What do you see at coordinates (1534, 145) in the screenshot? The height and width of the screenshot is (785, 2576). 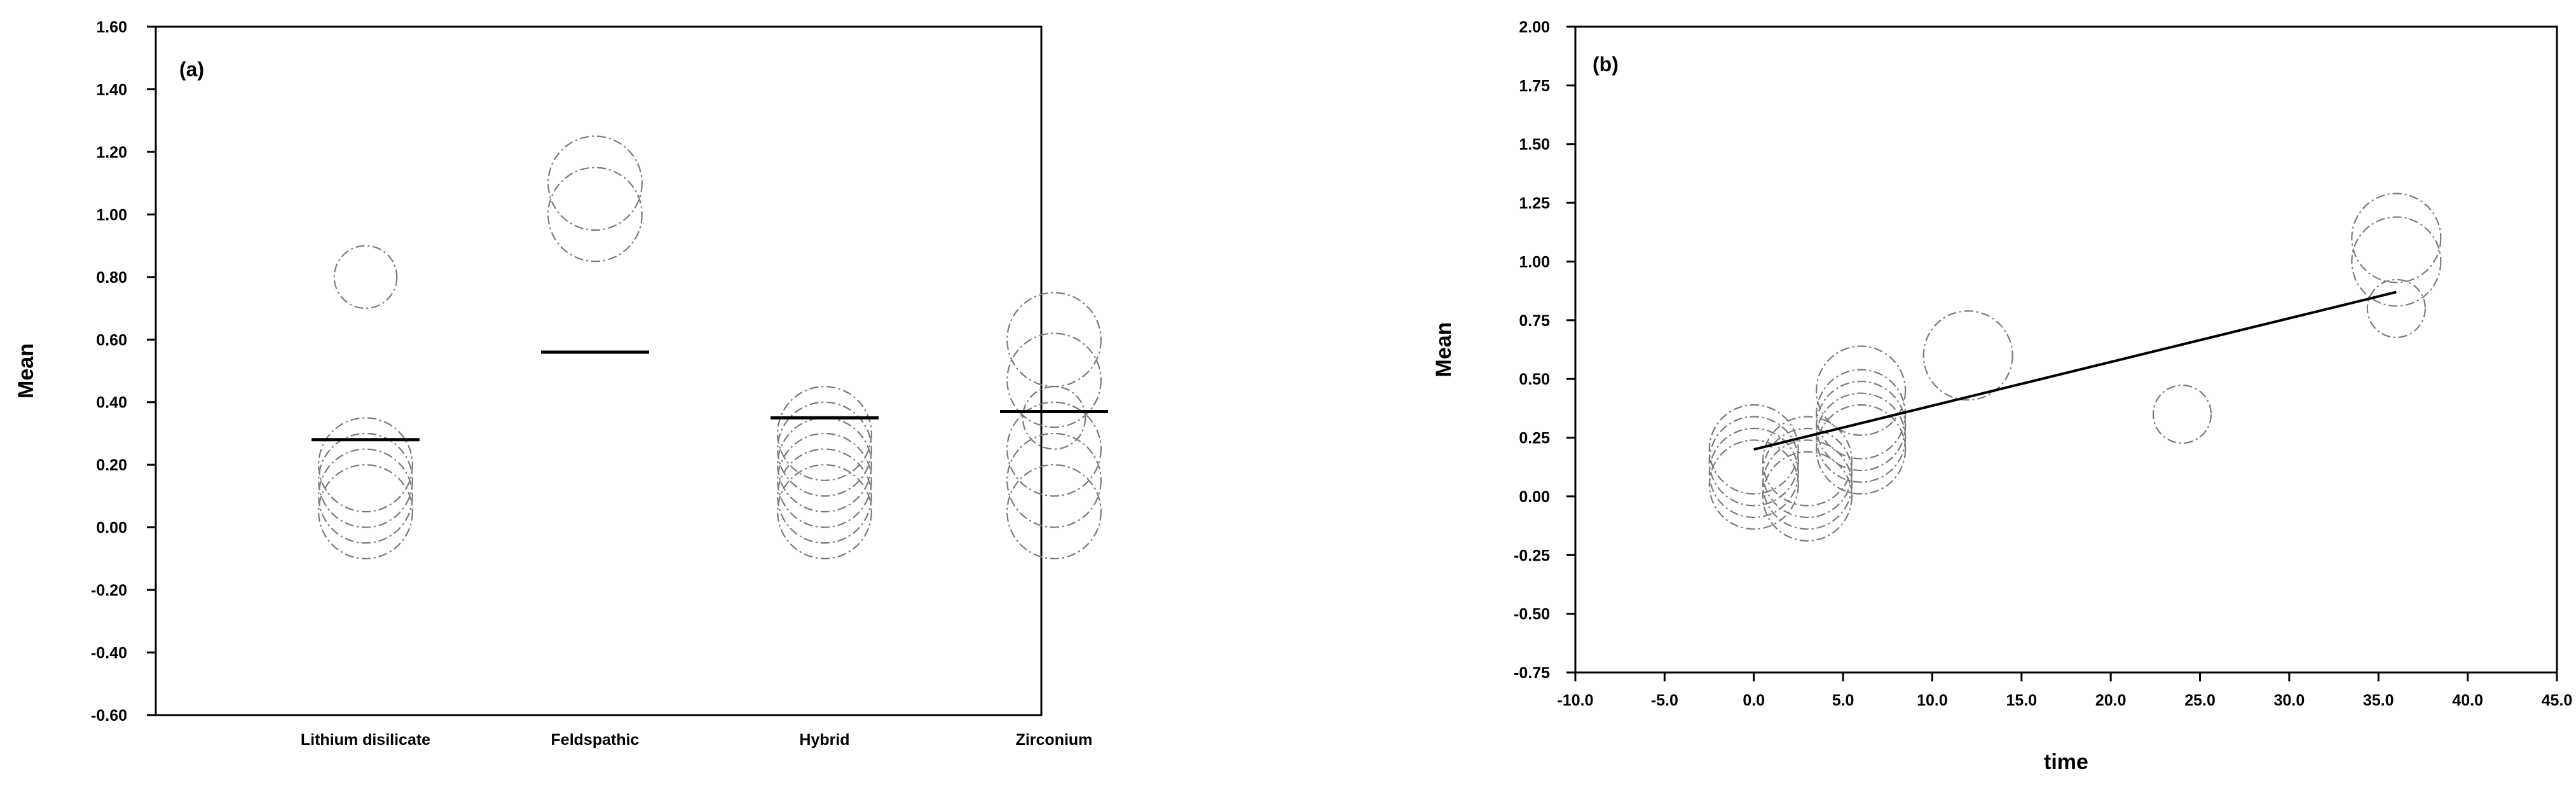 I see `y-tick-label-b-9: 1.50` at bounding box center [1534, 145].